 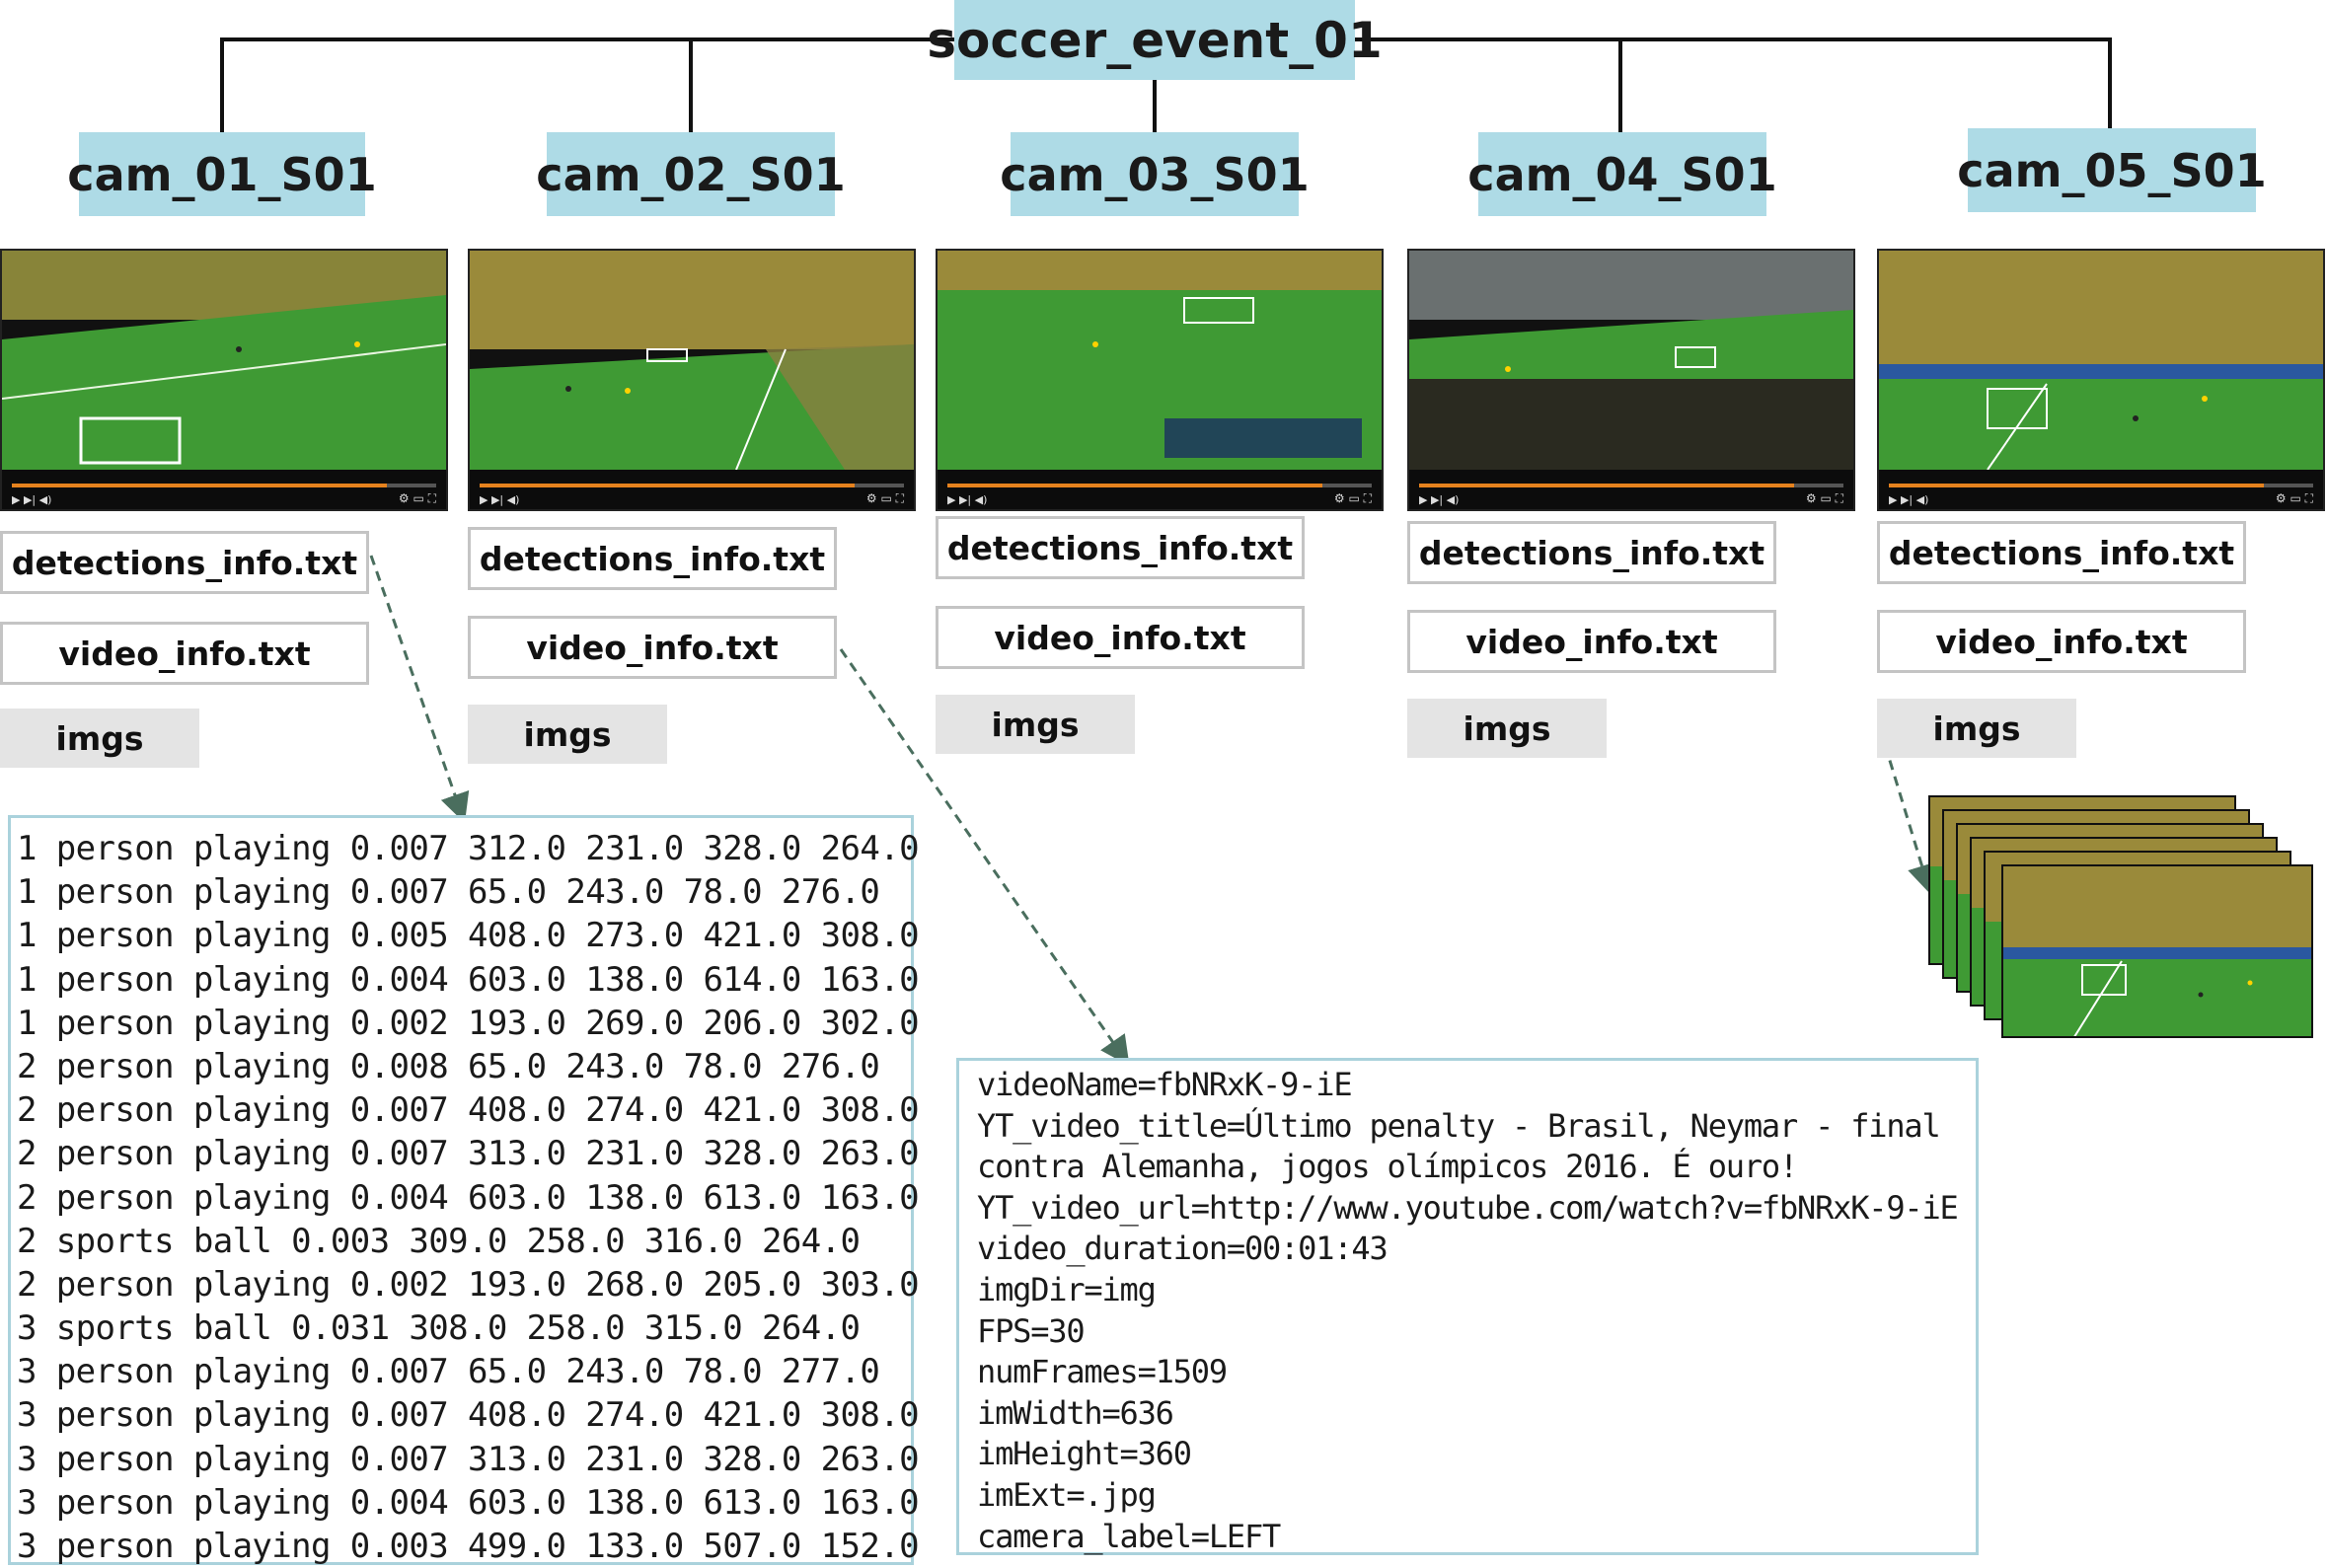 I want to click on image-frames-stack, so click(x=2123, y=917).